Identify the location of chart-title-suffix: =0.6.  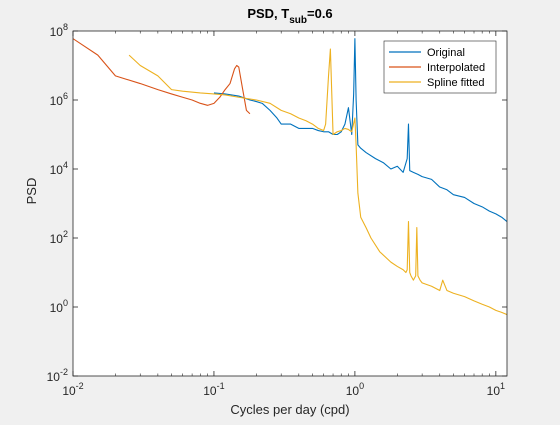
(320, 13).